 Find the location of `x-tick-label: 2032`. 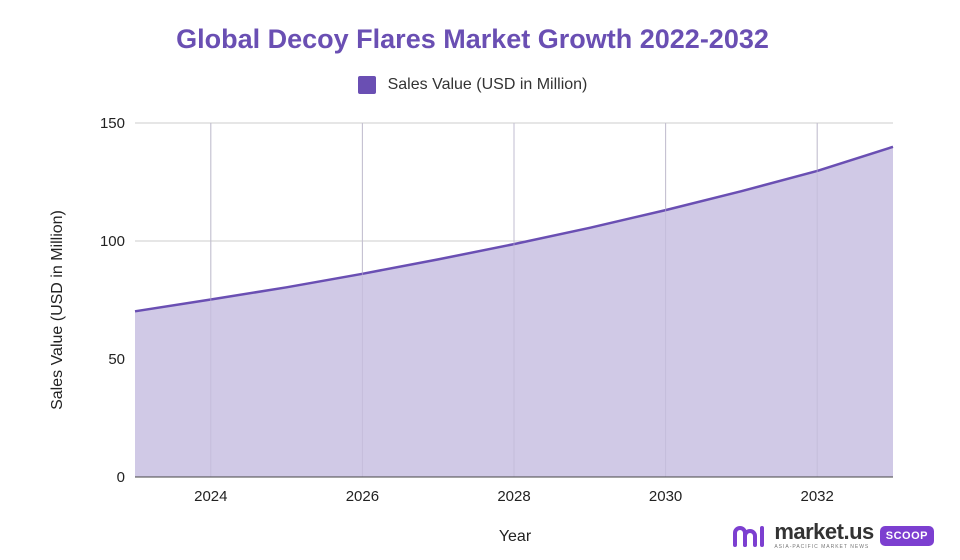

x-tick-label: 2032 is located at coordinates (817, 496).